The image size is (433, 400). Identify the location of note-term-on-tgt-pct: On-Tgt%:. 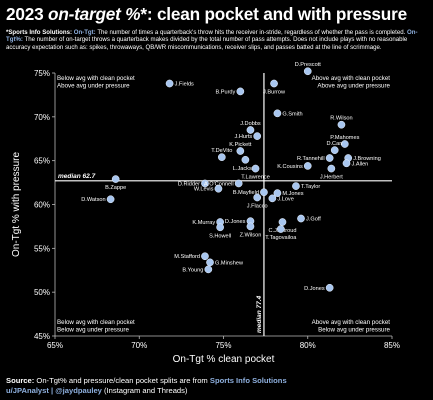
(212, 36).